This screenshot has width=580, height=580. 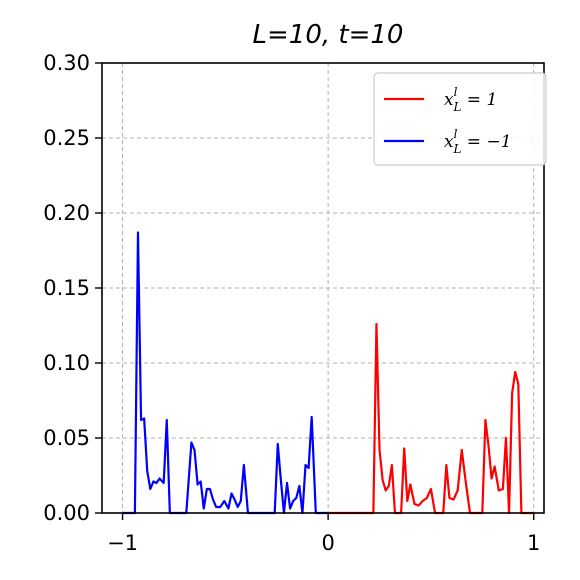 I want to click on y-tick-label-1: 0.05, so click(x=66, y=438).